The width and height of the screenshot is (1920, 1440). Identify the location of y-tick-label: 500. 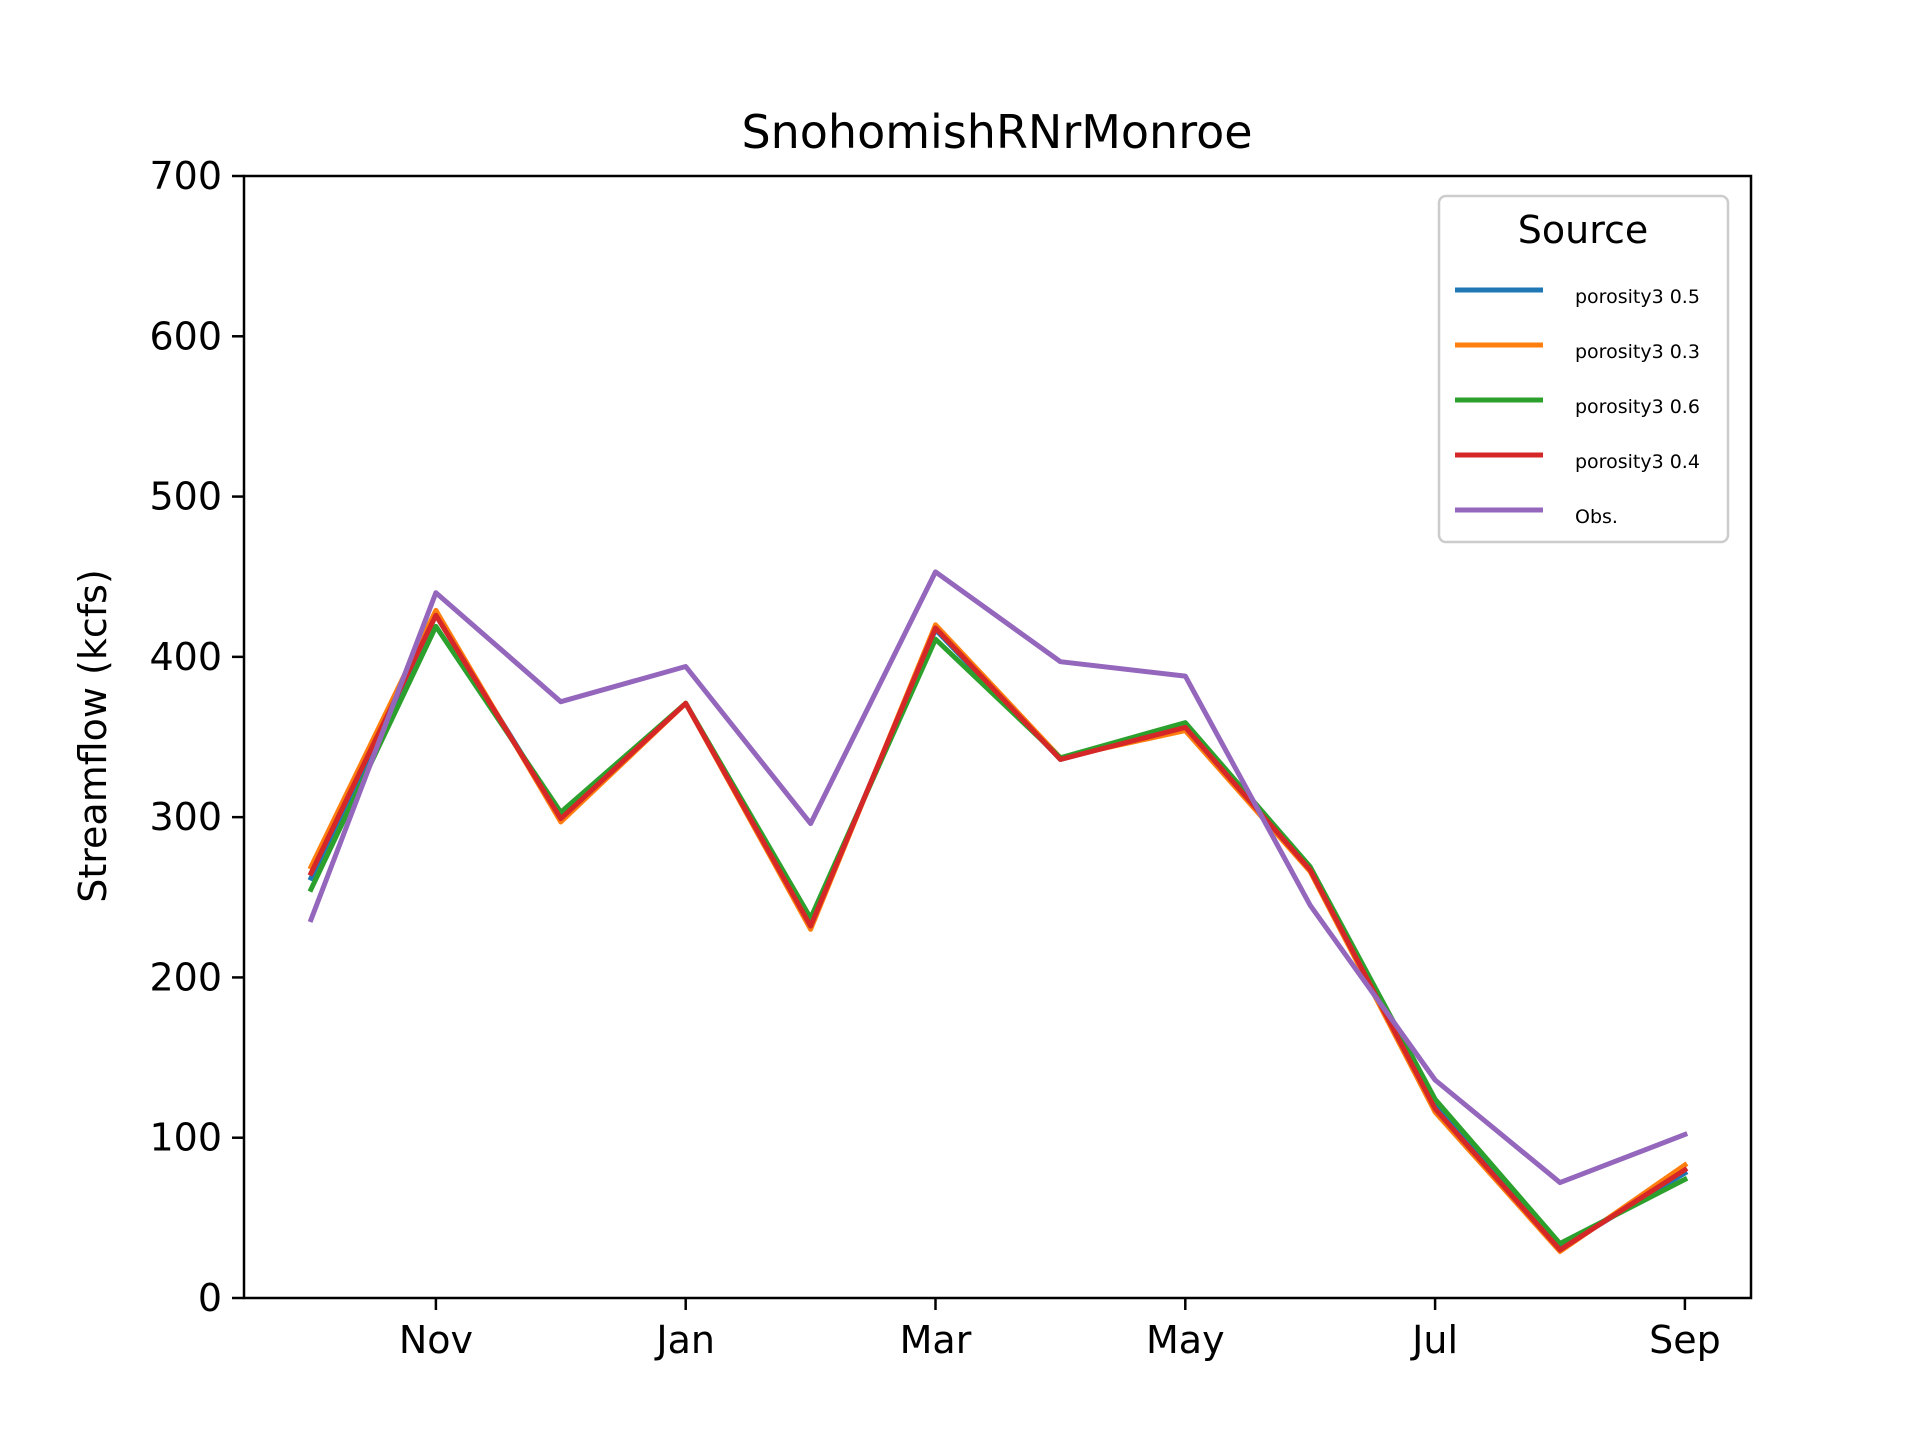
(185, 497).